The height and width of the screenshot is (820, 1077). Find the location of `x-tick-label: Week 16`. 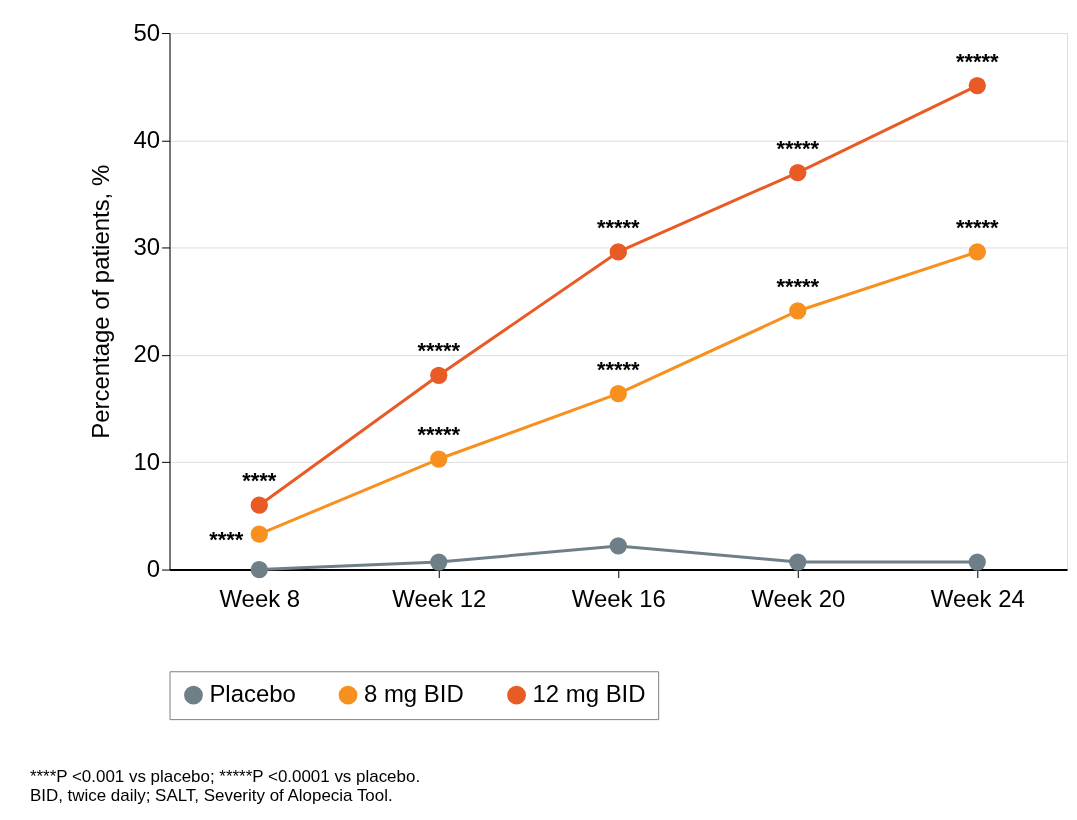

x-tick-label: Week 16 is located at coordinates (618, 598).